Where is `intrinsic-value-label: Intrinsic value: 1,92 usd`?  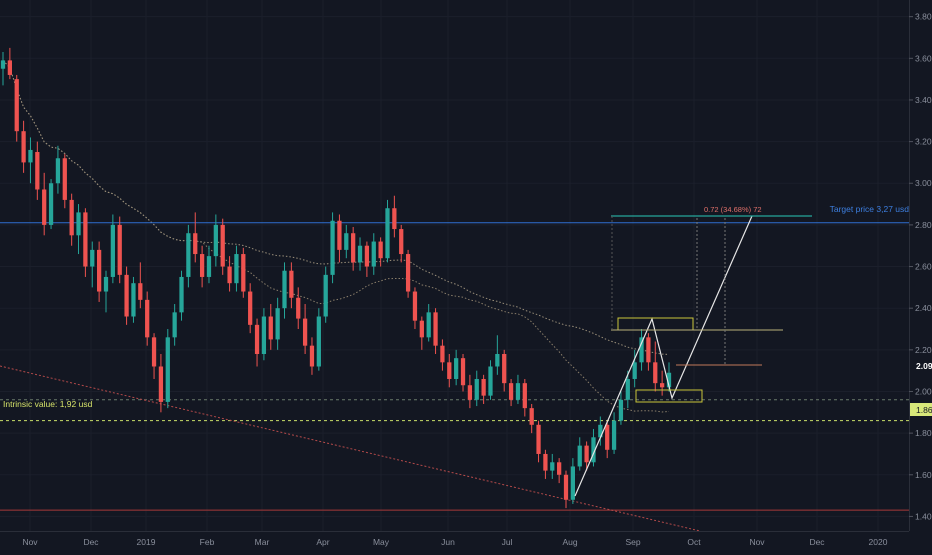 intrinsic-value-label: Intrinsic value: 1,92 usd is located at coordinates (48, 404).